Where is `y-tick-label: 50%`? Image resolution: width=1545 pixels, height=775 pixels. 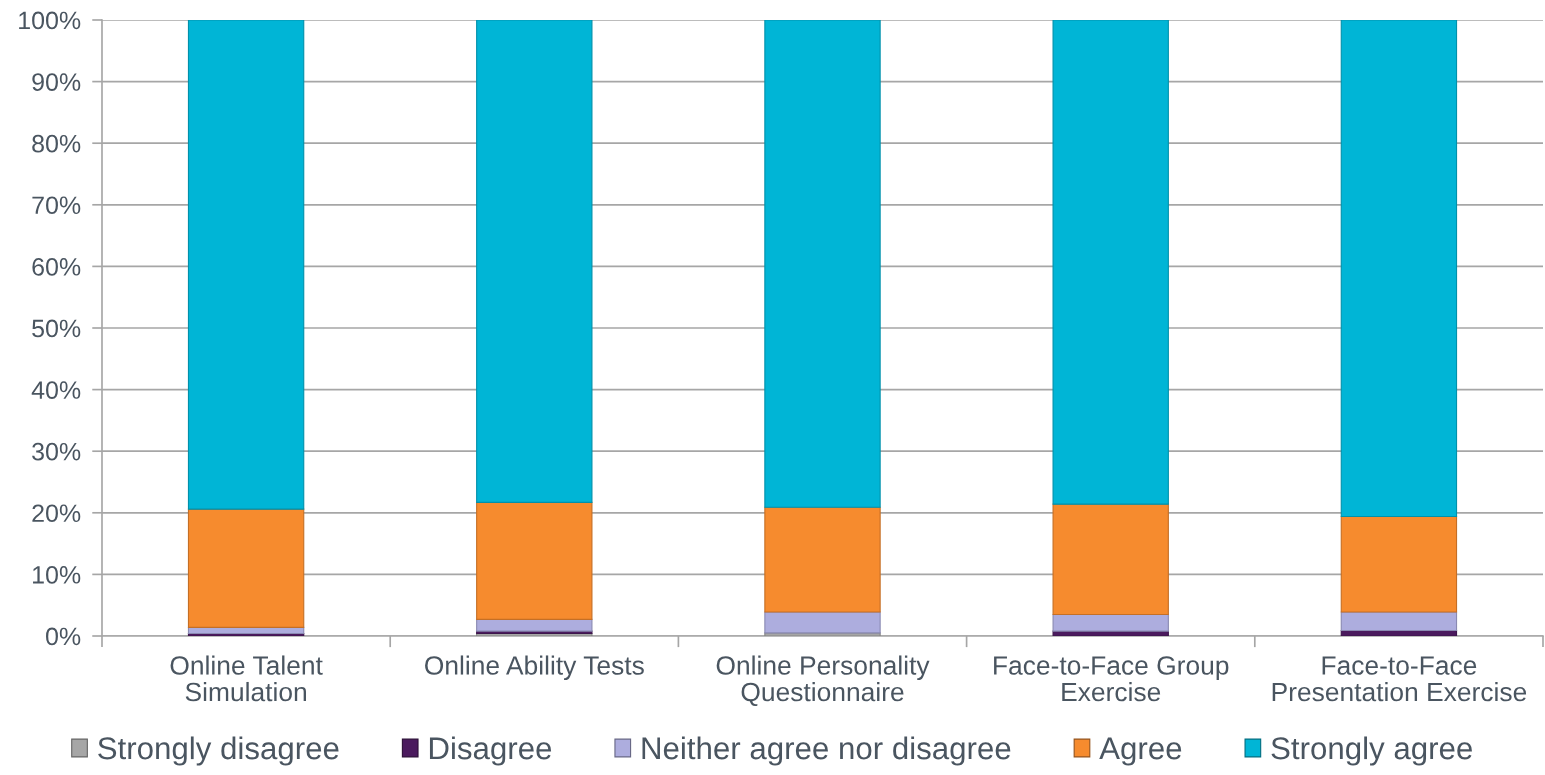 y-tick-label: 50% is located at coordinates (56, 328).